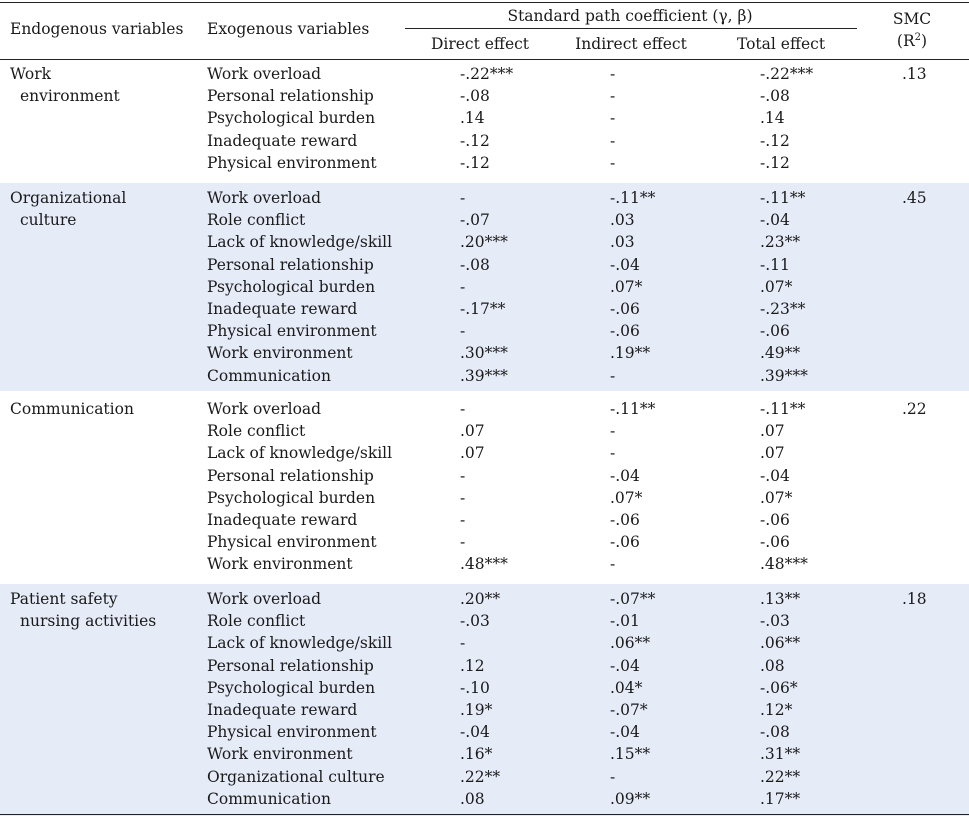 This screenshot has height=821, width=969. What do you see at coordinates (780, 599) in the screenshot?
I see `total-effect-cell: .13**` at bounding box center [780, 599].